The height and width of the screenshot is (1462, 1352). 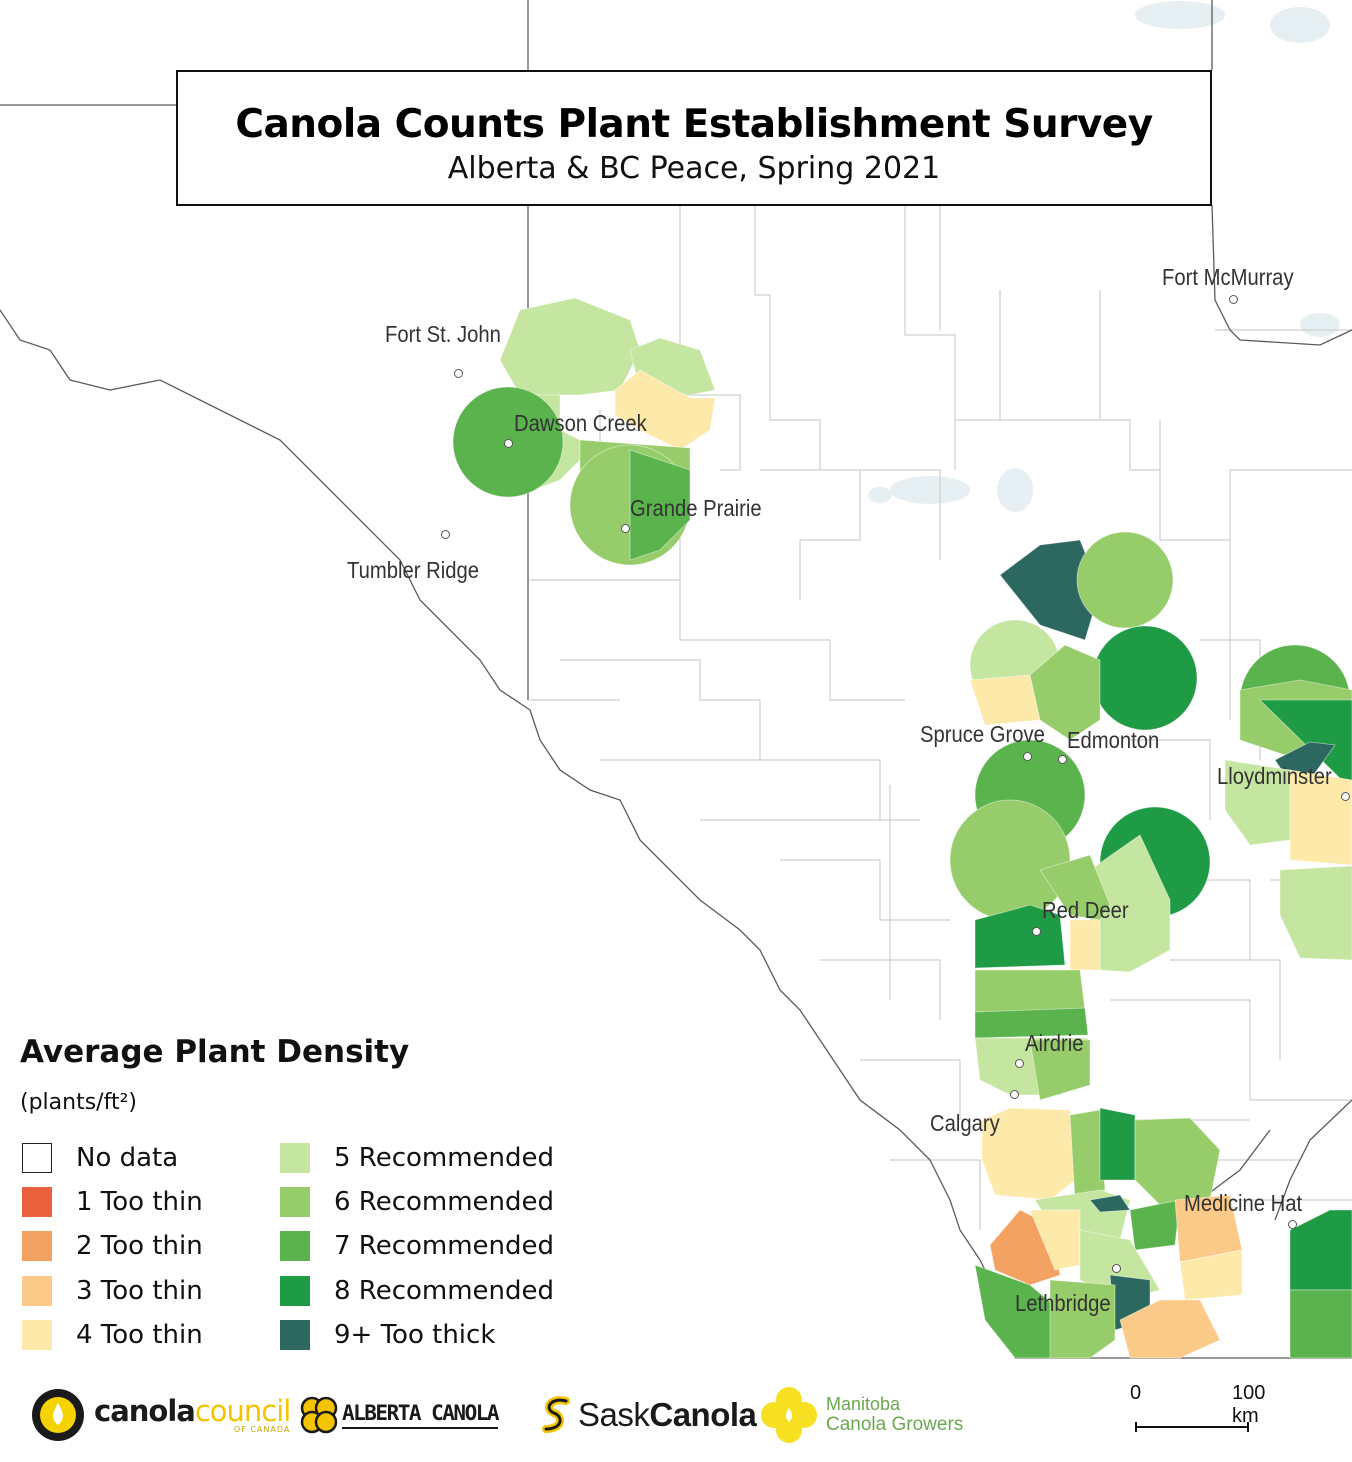 I want to click on alberta-canola-logo: ALBERTA CANOLA, so click(x=400, y=1415).